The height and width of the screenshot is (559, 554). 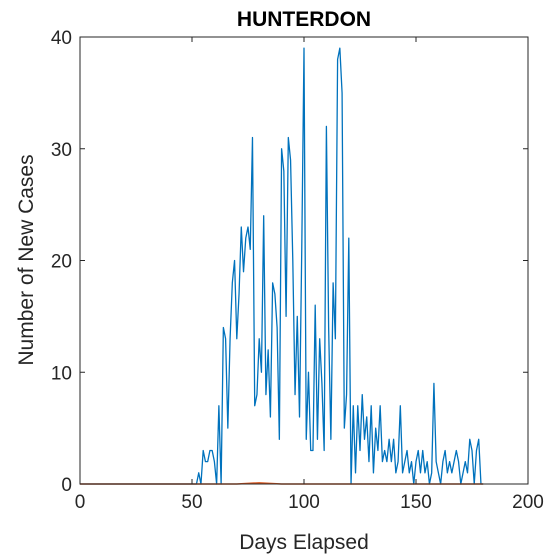 I want to click on x-tick-label: 50, so click(x=191, y=502).